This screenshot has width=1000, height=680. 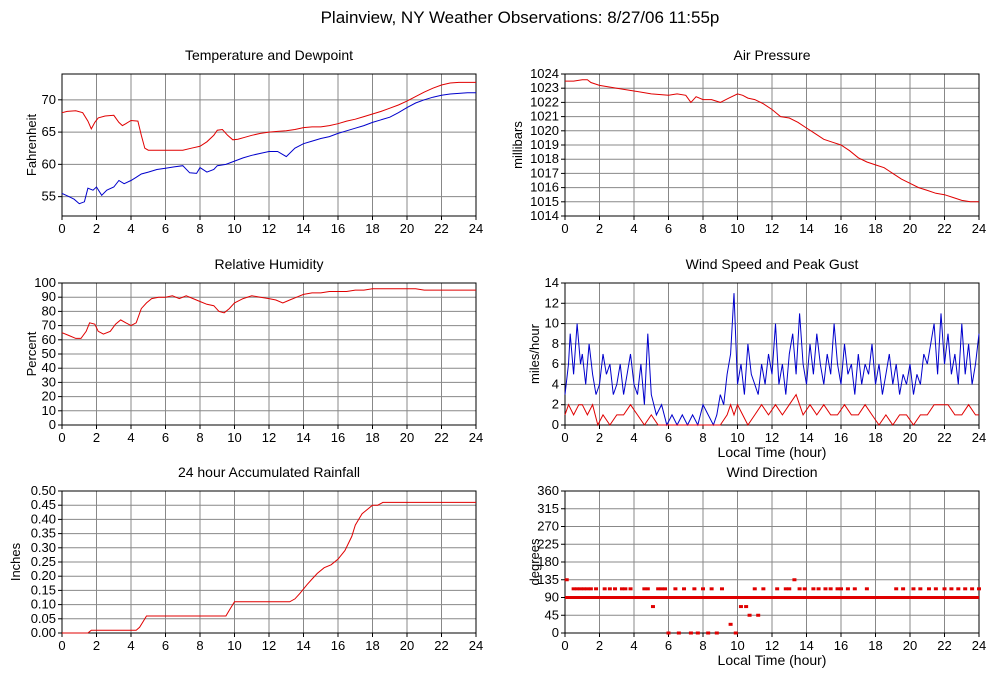 I want to click on y-axis-label: miles/hour, so click(x=534, y=353).